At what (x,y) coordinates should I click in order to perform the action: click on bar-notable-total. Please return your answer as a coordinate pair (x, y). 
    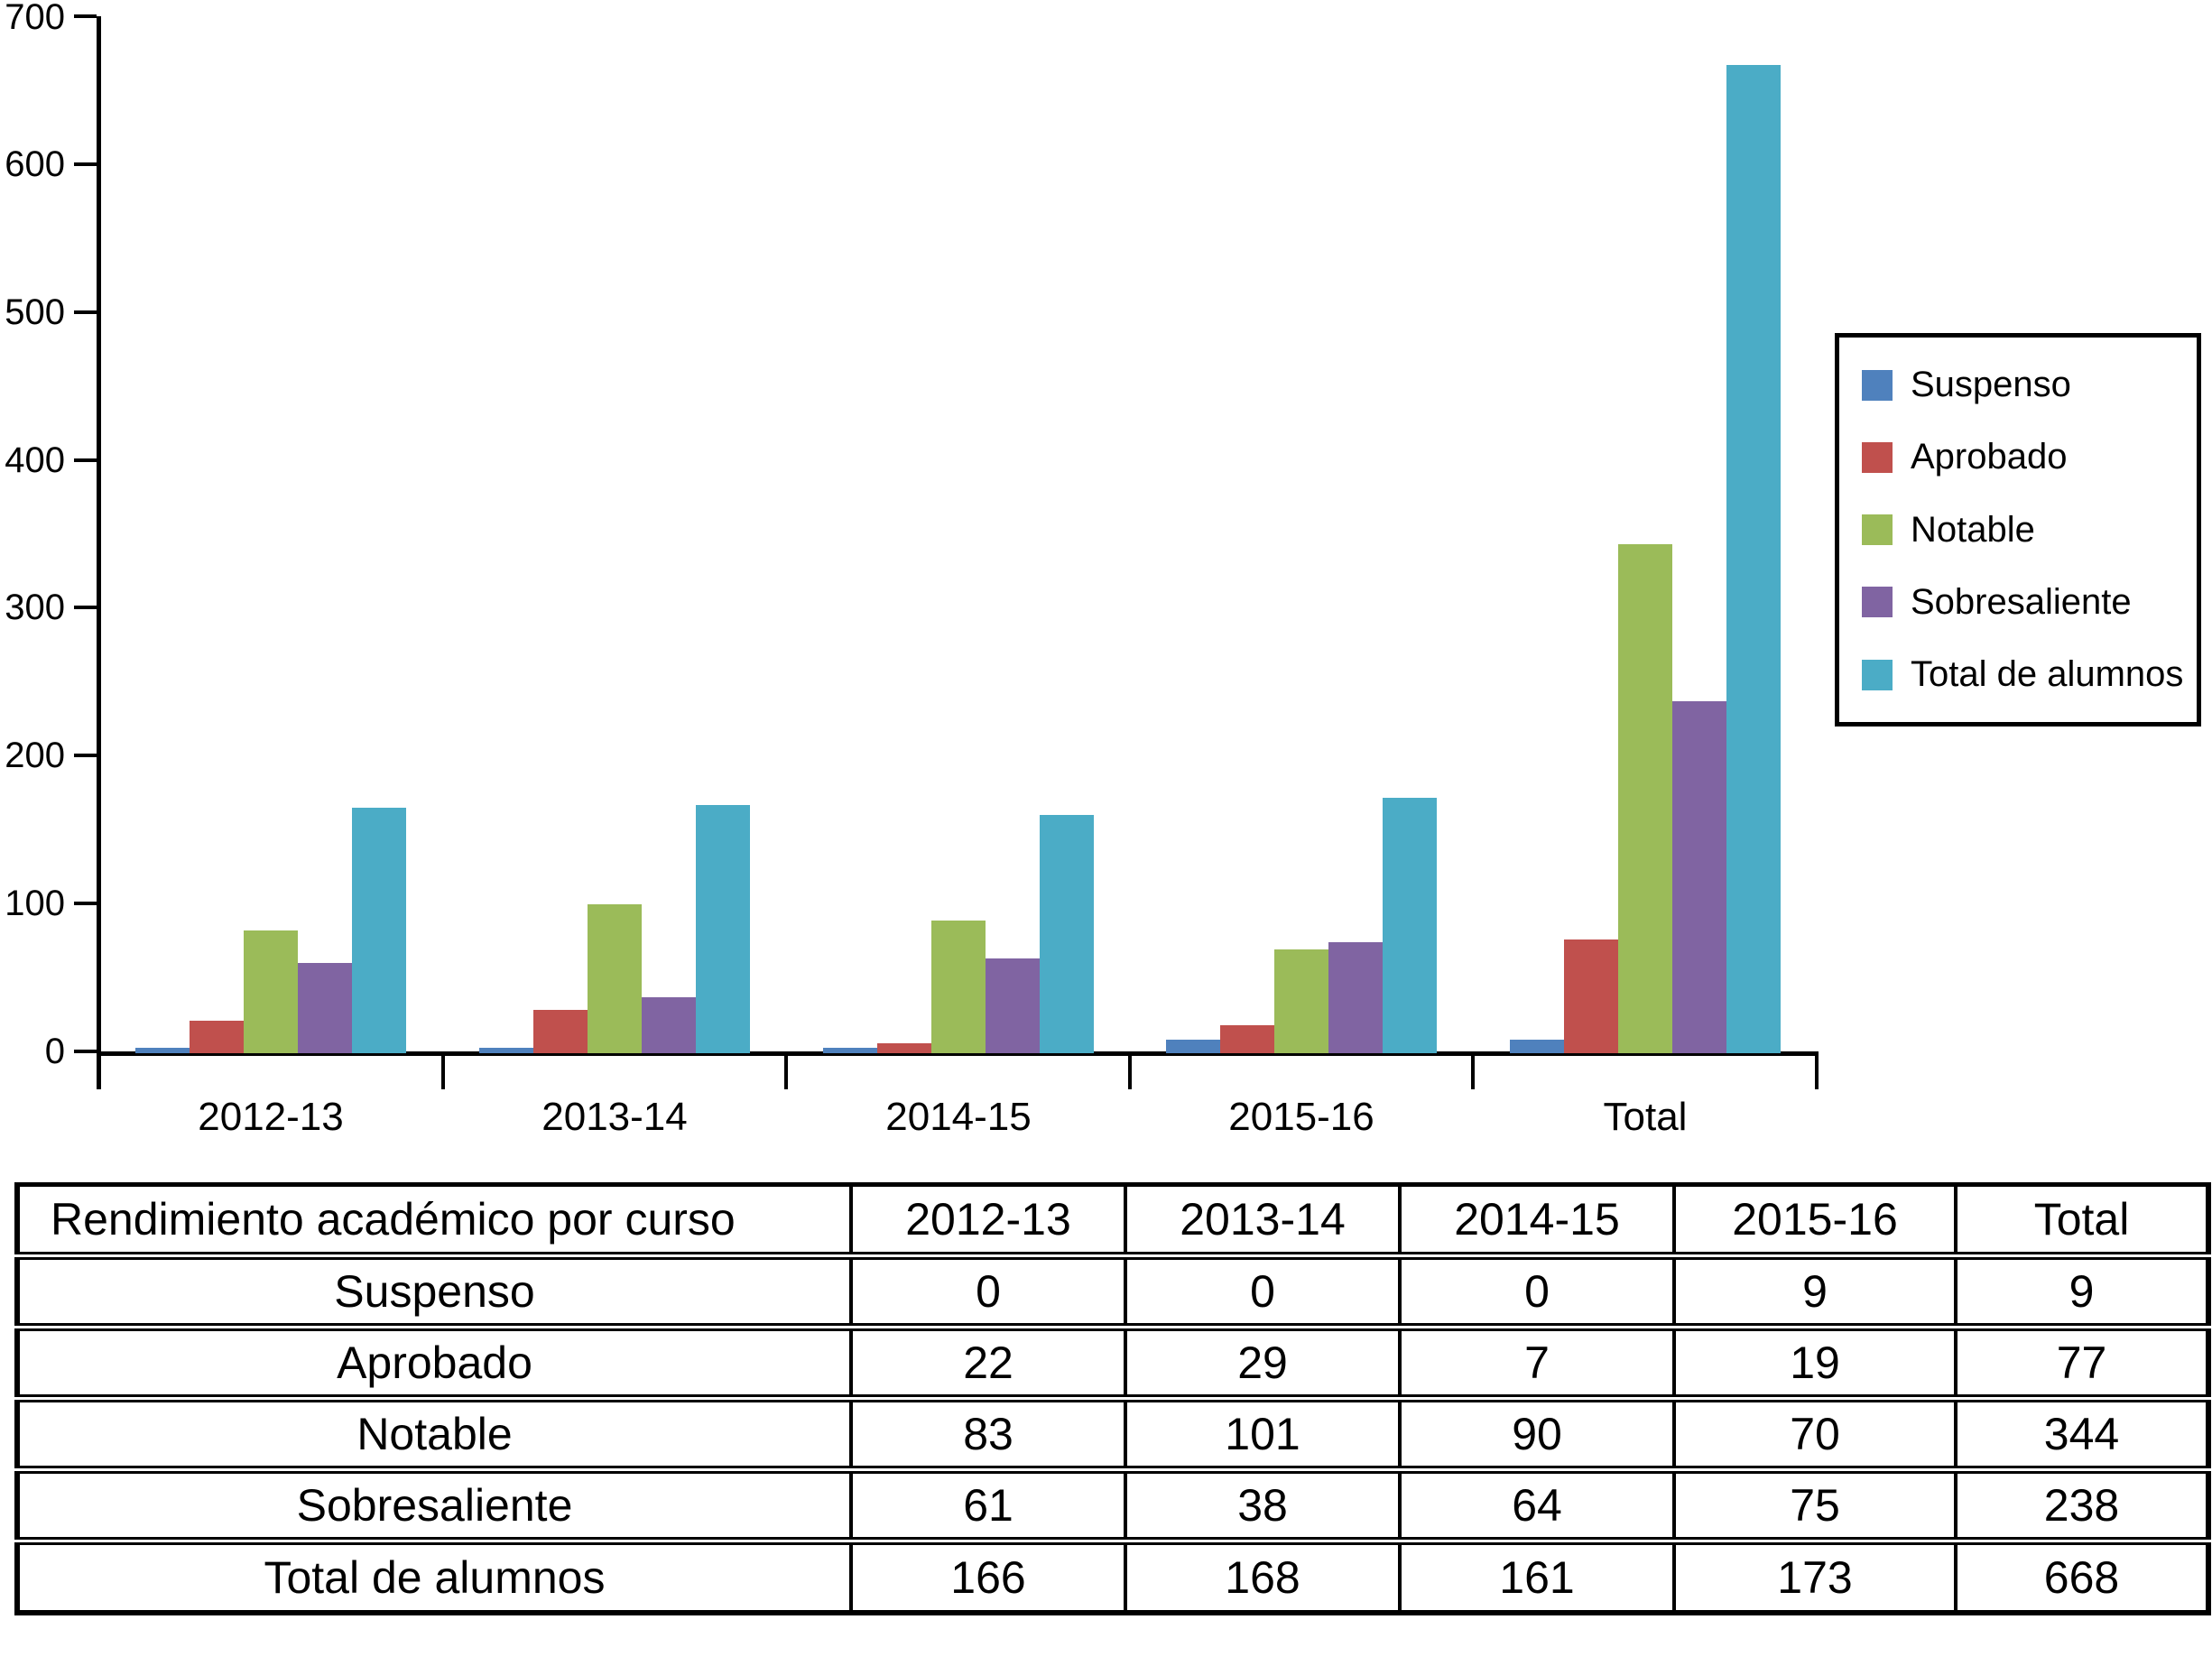
    Looking at the image, I should click on (1645, 799).